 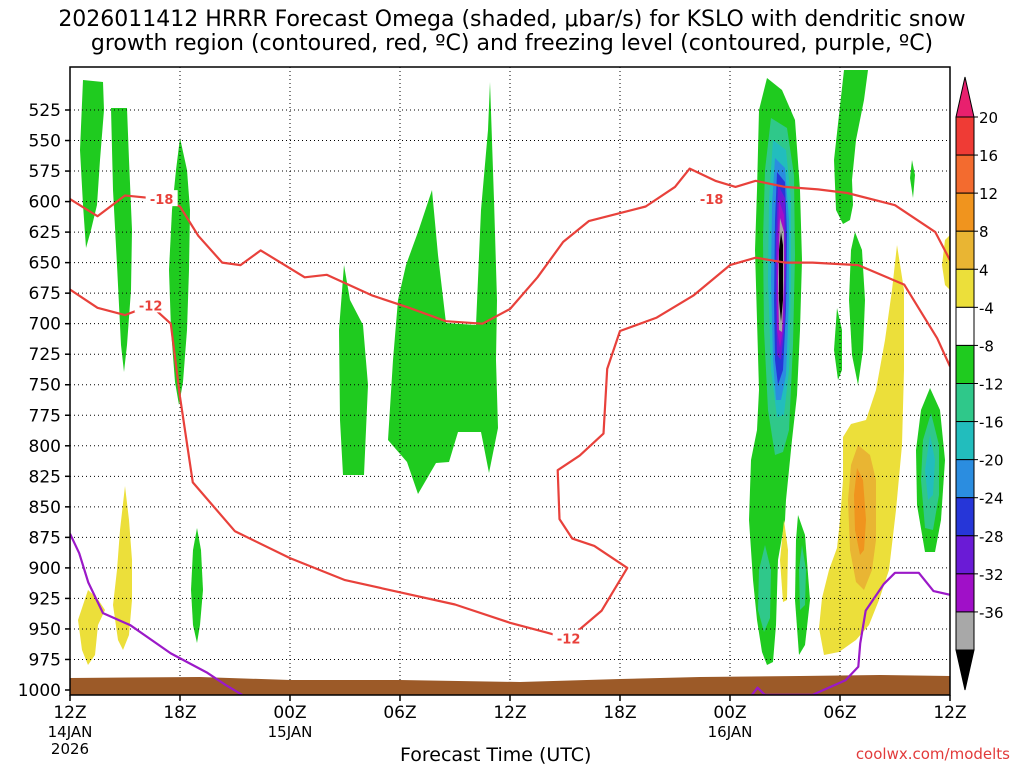 I want to click on y-tick-label: 550, so click(x=45, y=142).